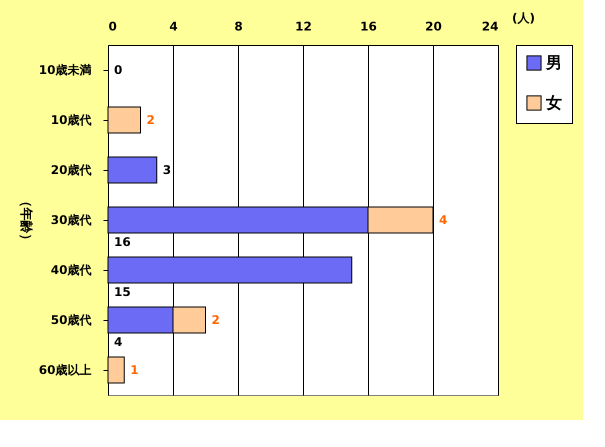 Image resolution: width=605 pixels, height=447 pixels. I want to click on legend-label: 男, so click(553, 62).